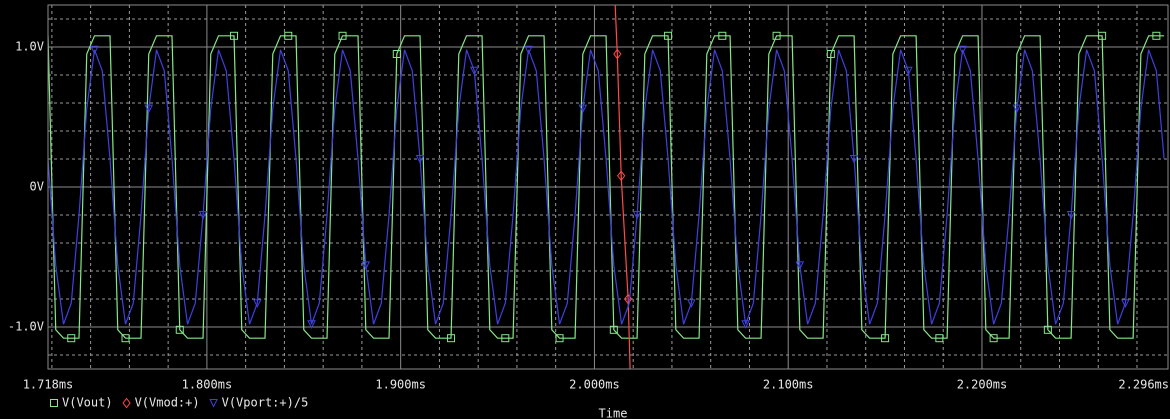  What do you see at coordinates (207, 385) in the screenshot?
I see `x-tick-label: 1.800ms` at bounding box center [207, 385].